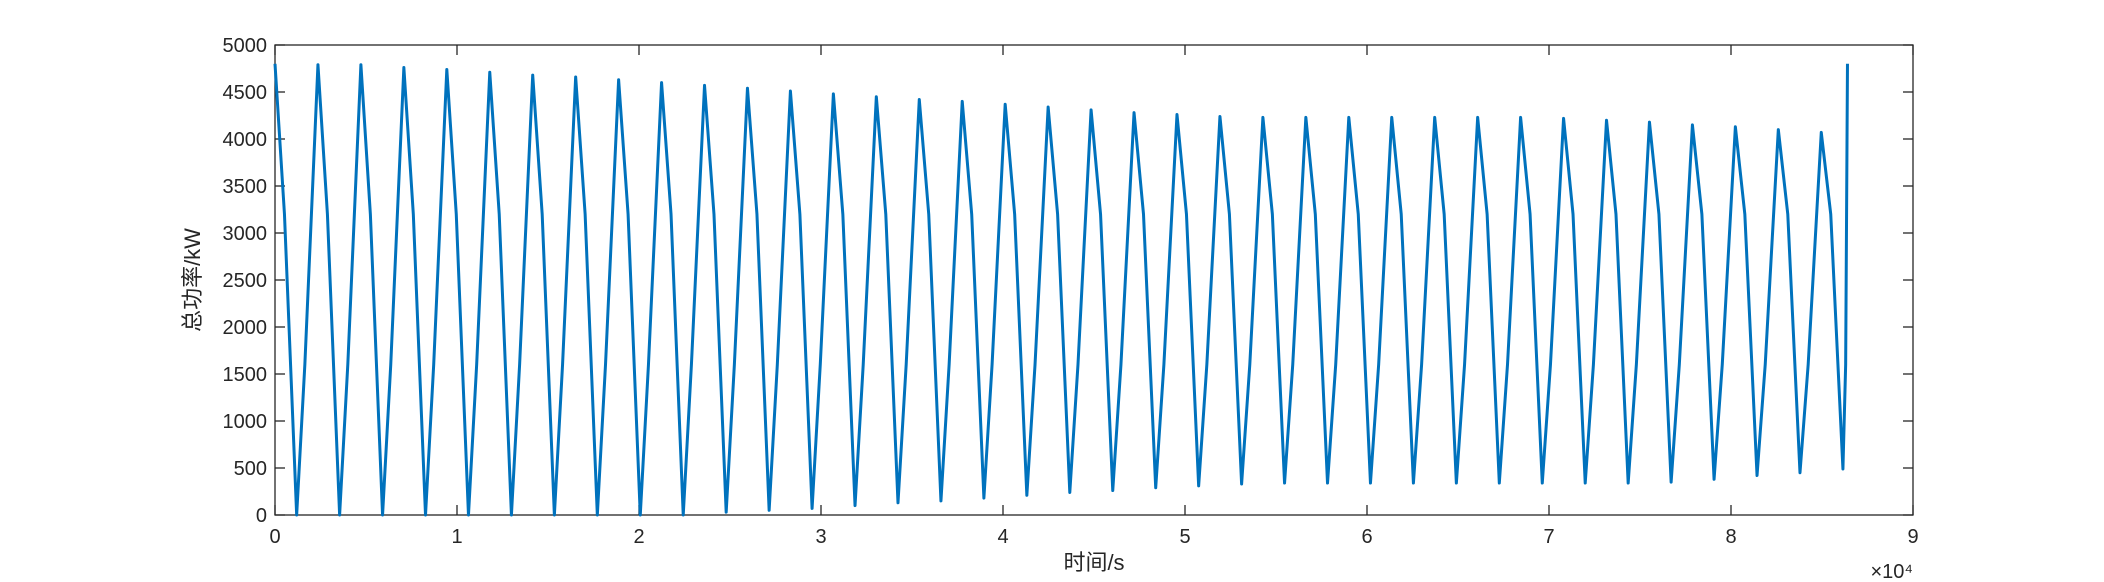 The image size is (2104, 582). Describe the element at coordinates (245, 281) in the screenshot. I see `y-tick-label: 2500` at that location.